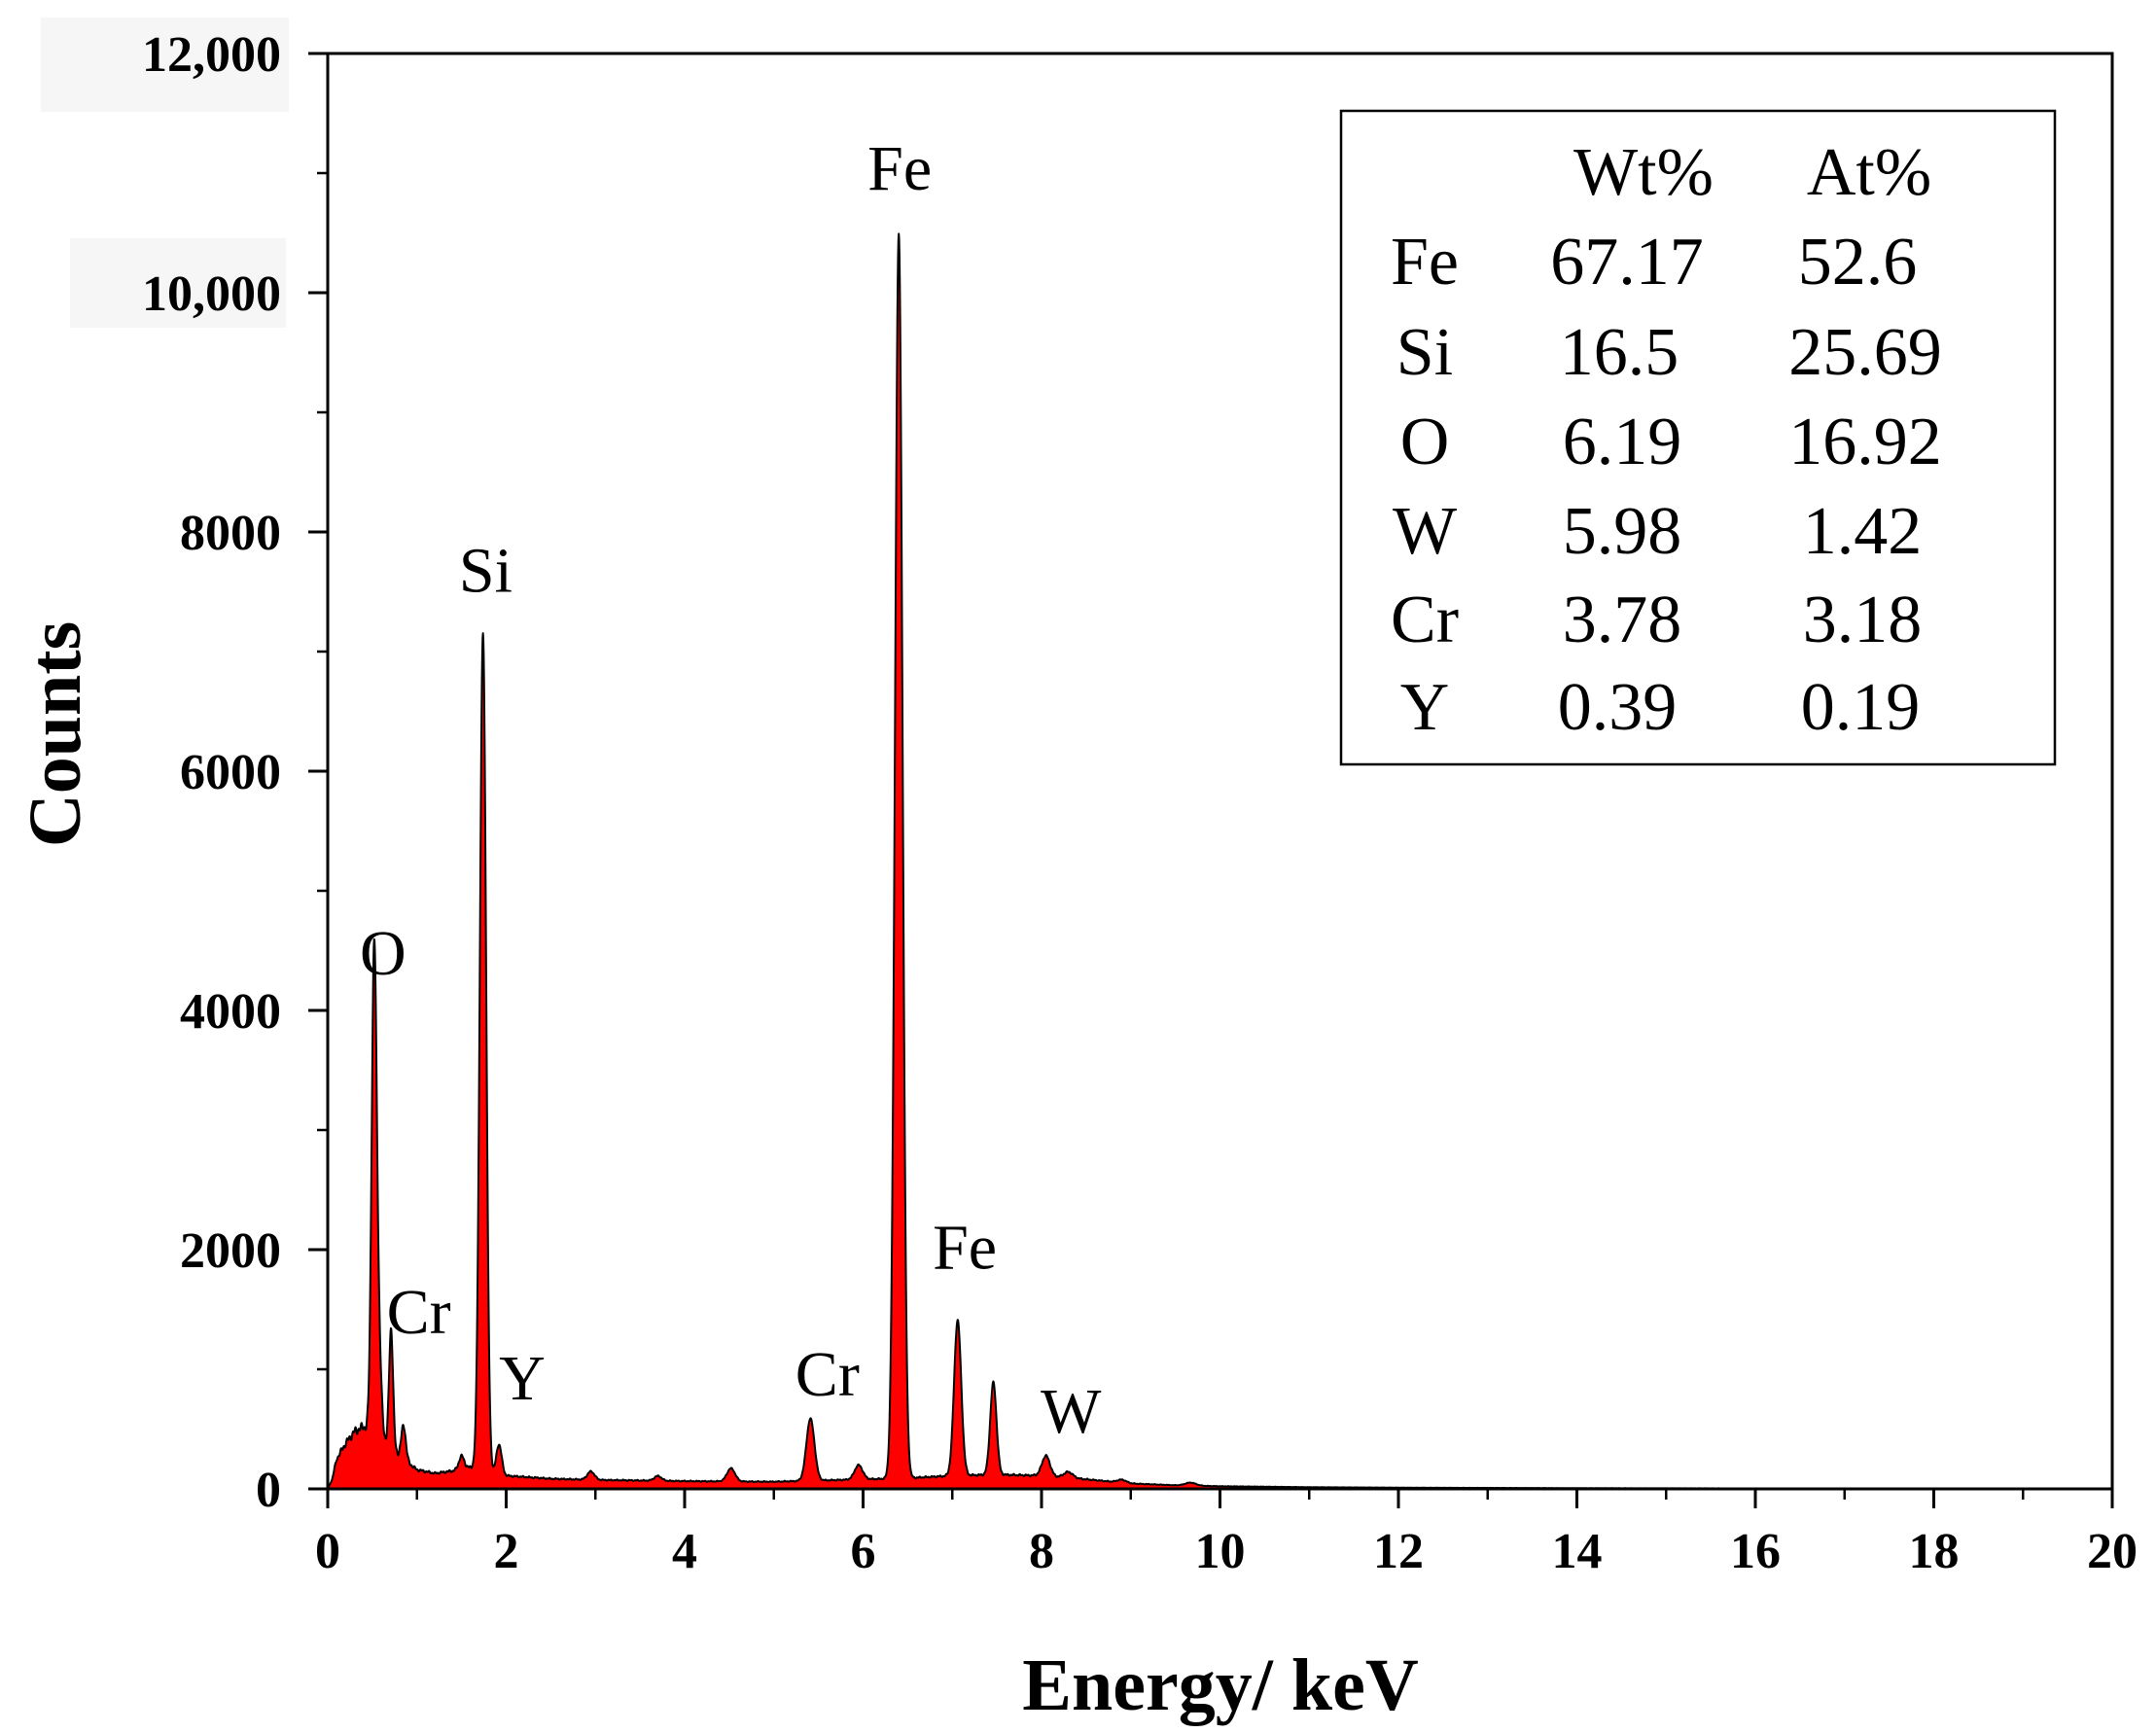  Describe the element at coordinates (1622, 531) in the screenshot. I see `table-wt-w: 5.98` at that location.